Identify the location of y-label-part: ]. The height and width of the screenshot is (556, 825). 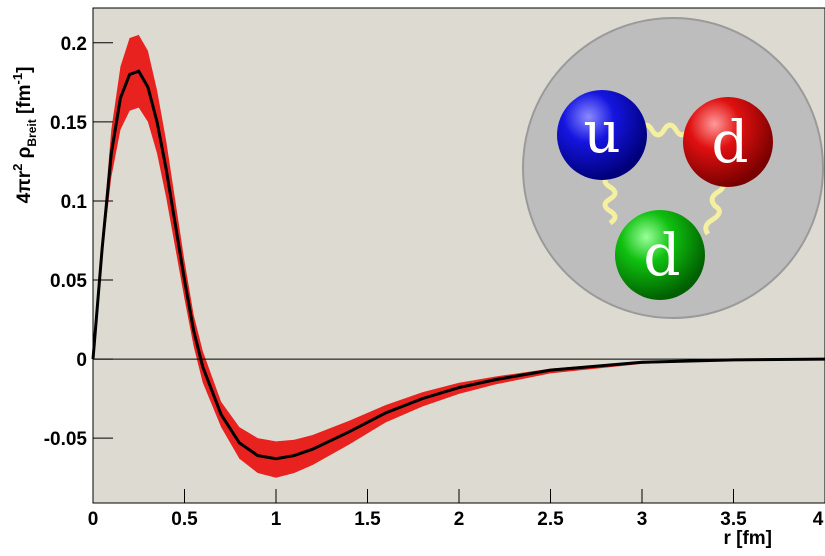
(24, 70).